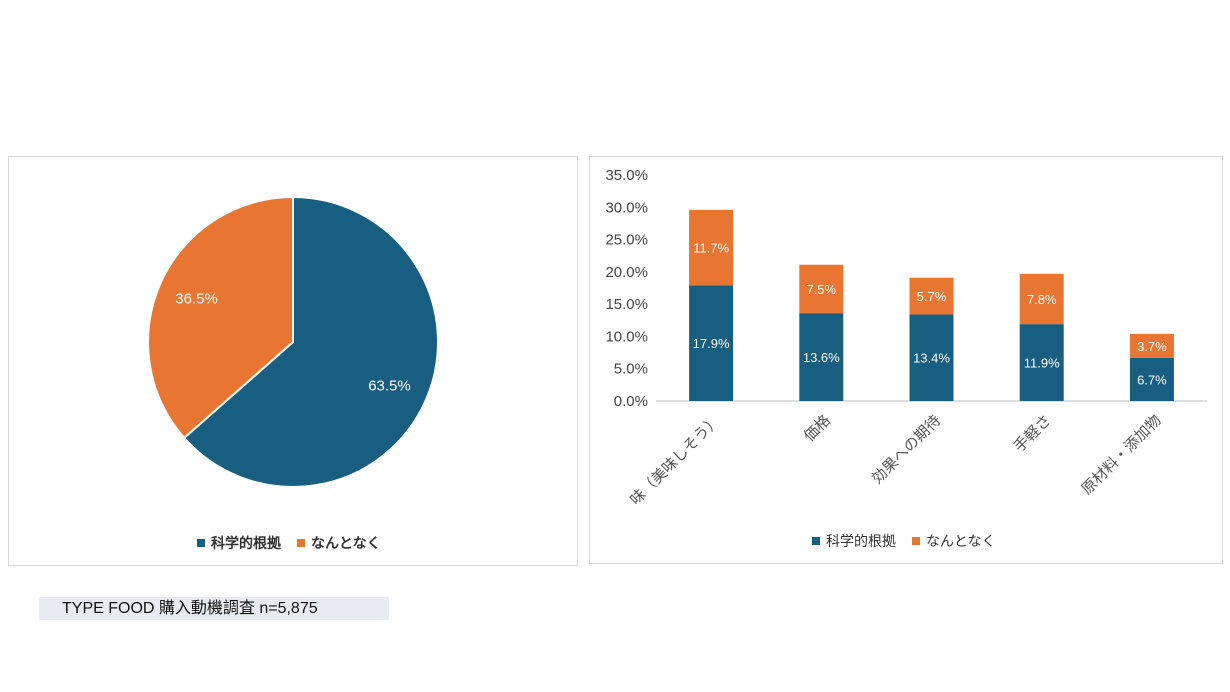 Image resolution: width=1230 pixels, height=692 pixels. Describe the element at coordinates (906, 449) in the screenshot. I see `x-tick-label: 効果への期待` at that location.